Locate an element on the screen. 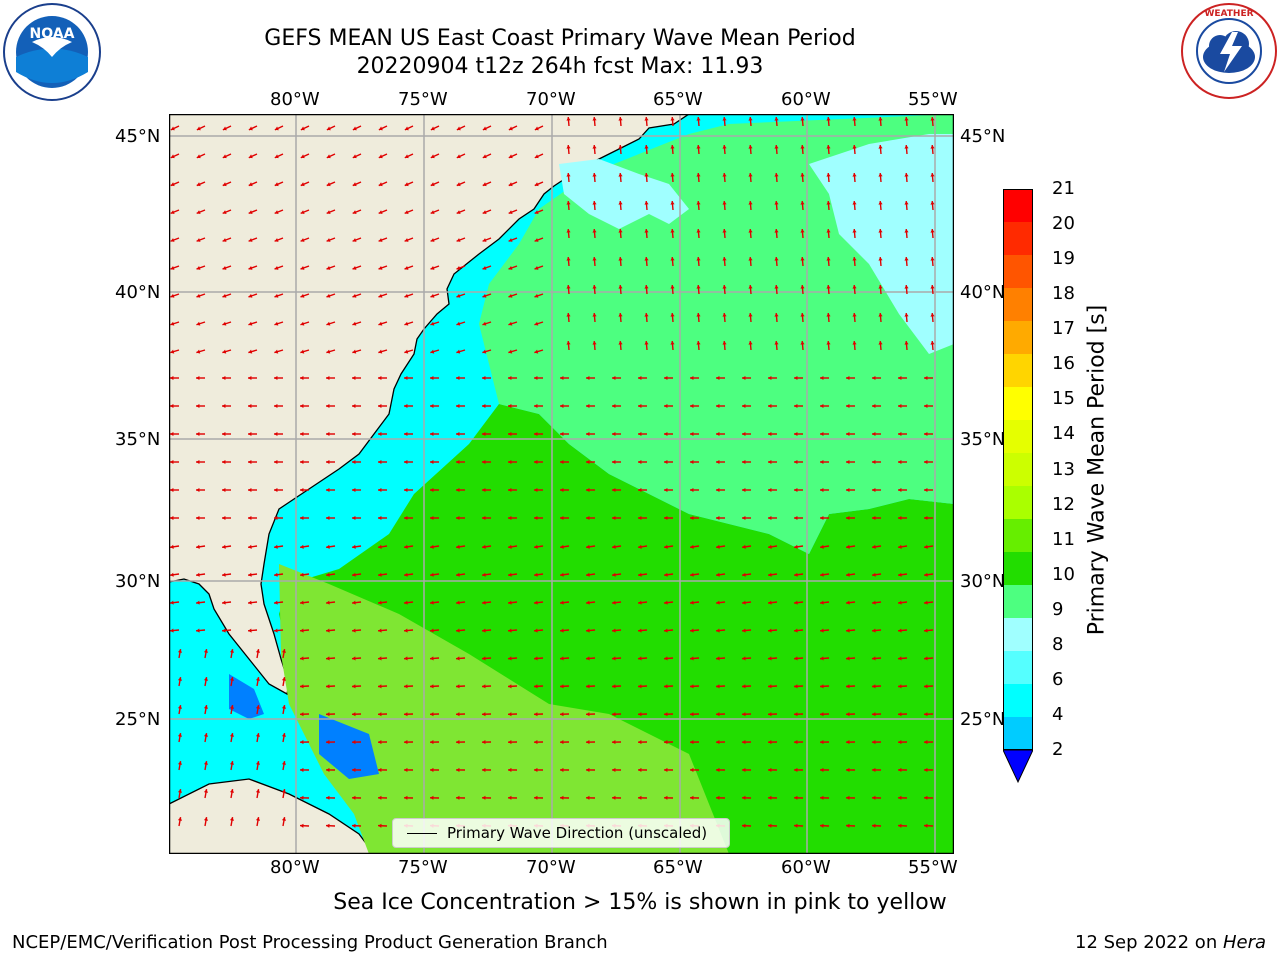  lat-left-label: 25°N is located at coordinates (138, 719).